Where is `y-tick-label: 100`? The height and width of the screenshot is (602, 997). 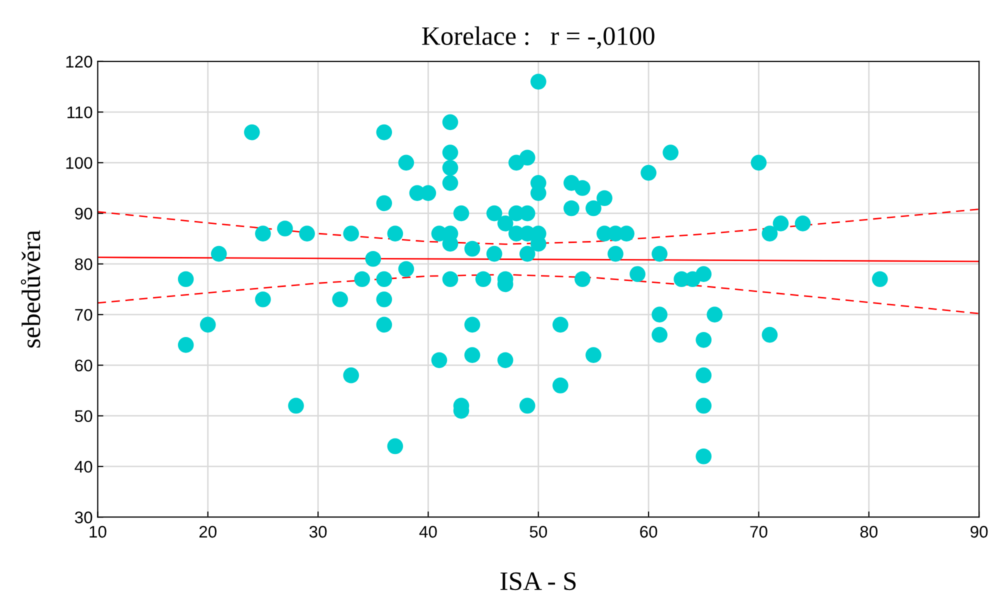
y-tick-label: 100 is located at coordinates (79, 163).